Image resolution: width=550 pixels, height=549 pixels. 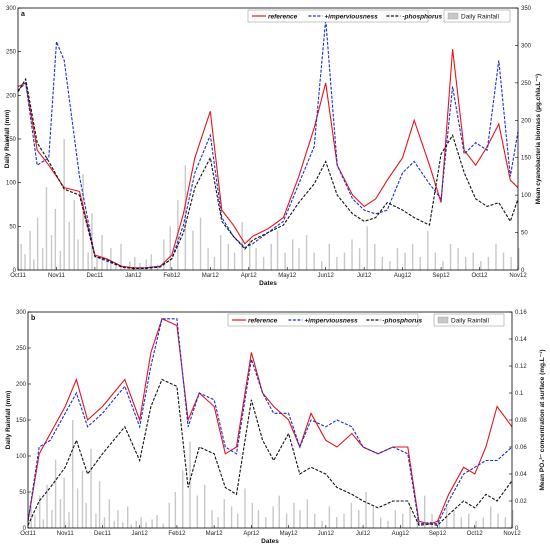 What do you see at coordinates (441, 276) in the screenshot?
I see `x-tick-label: Sep12` at bounding box center [441, 276].